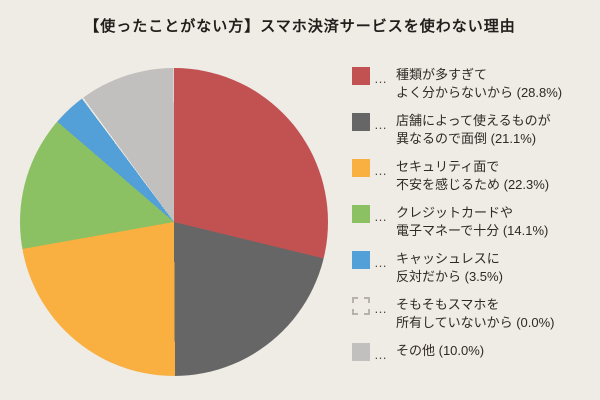  I want to click on legend-label: セキュリティ面で 不安を感じるため (22.3%), so click(473, 175).